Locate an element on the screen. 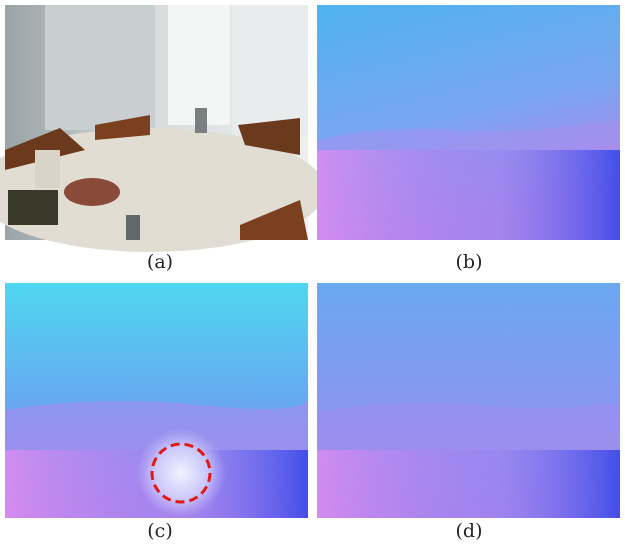  caption: (c) is located at coordinates (159, 531).